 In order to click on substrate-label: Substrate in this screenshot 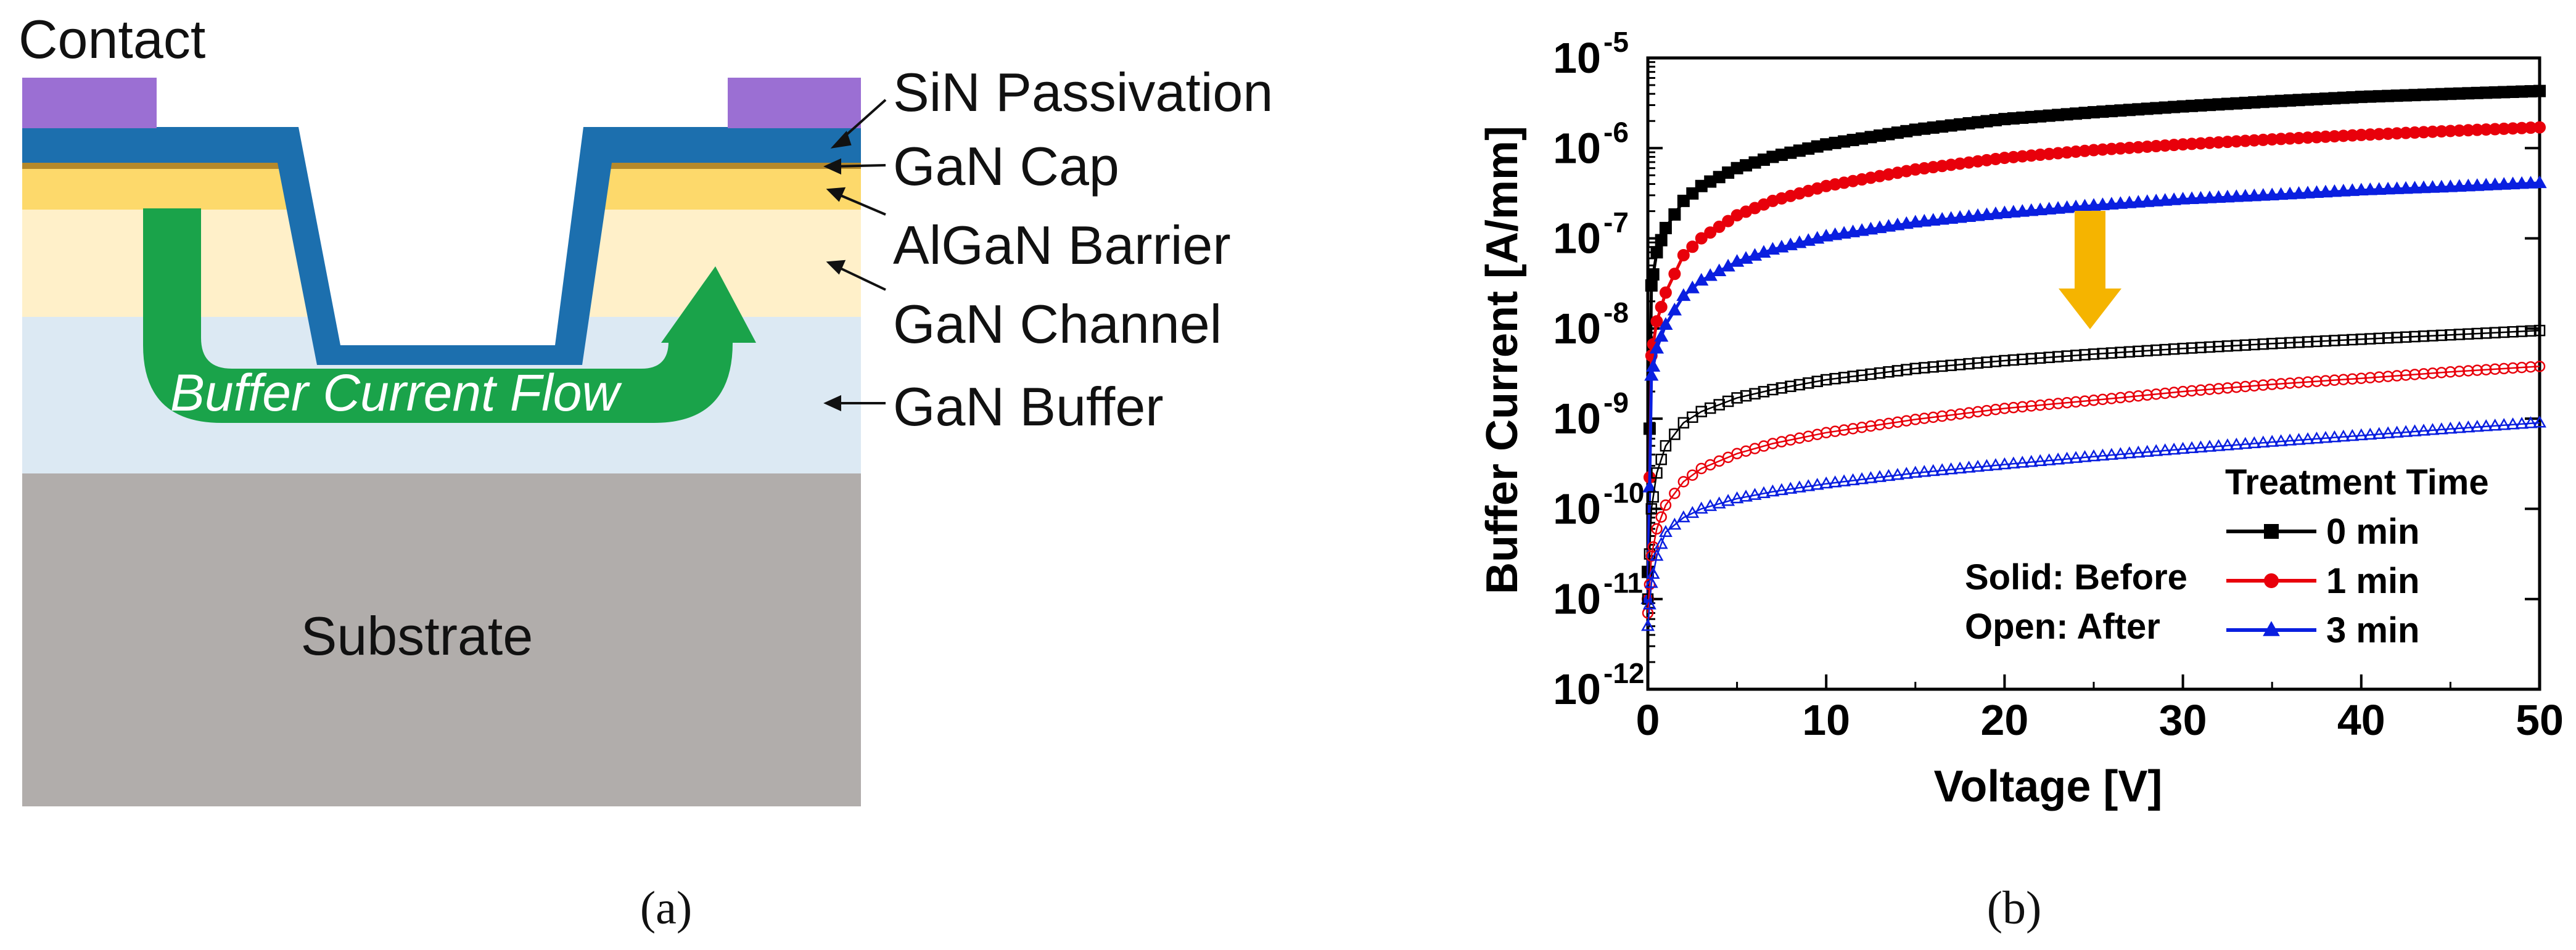, I will do `click(417, 635)`.